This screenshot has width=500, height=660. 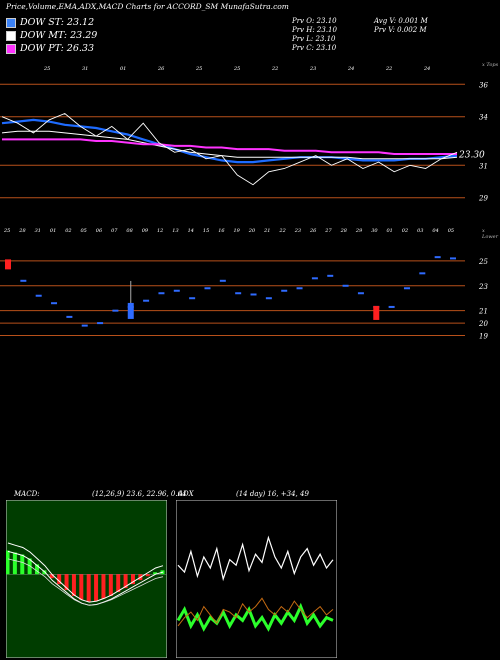 I want to click on adx-green-line, so click(x=255, y=617).